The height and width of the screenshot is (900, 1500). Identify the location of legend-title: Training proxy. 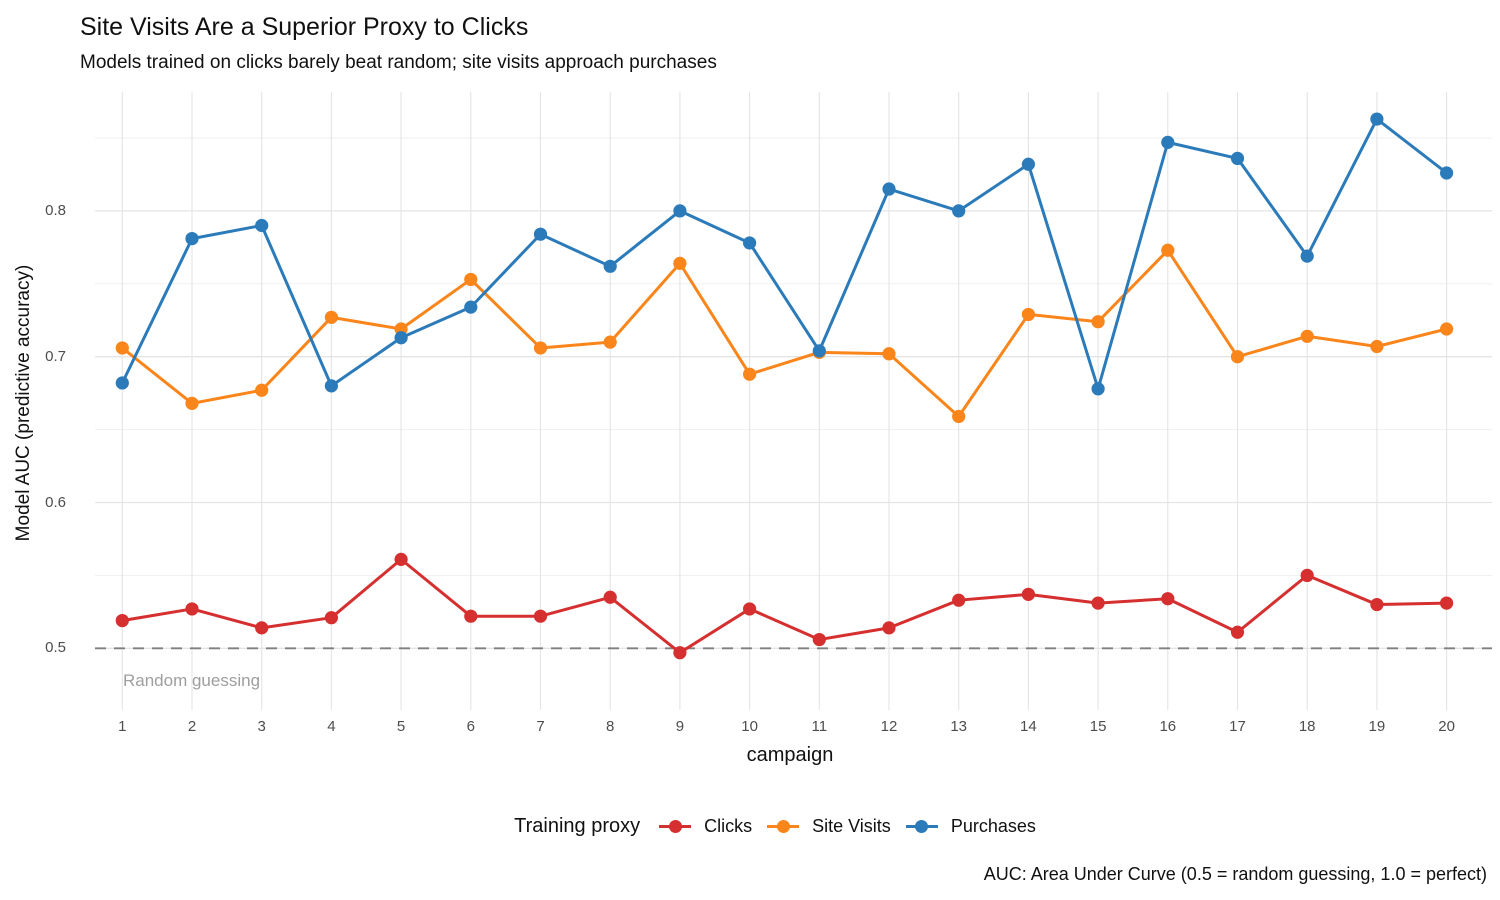
(577, 825).